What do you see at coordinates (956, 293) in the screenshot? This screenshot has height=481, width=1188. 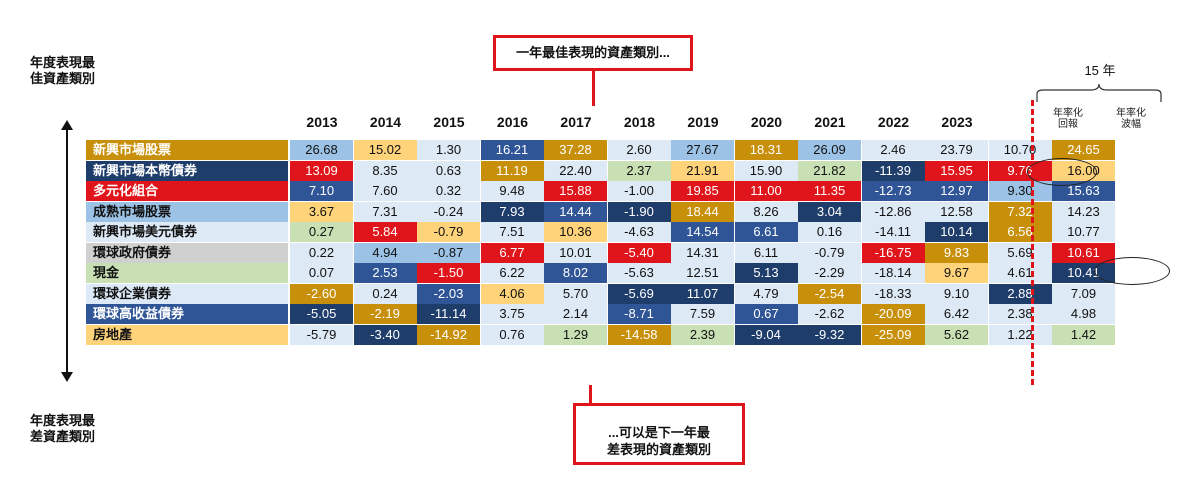 I see `heatmap-cell: 9.10` at bounding box center [956, 293].